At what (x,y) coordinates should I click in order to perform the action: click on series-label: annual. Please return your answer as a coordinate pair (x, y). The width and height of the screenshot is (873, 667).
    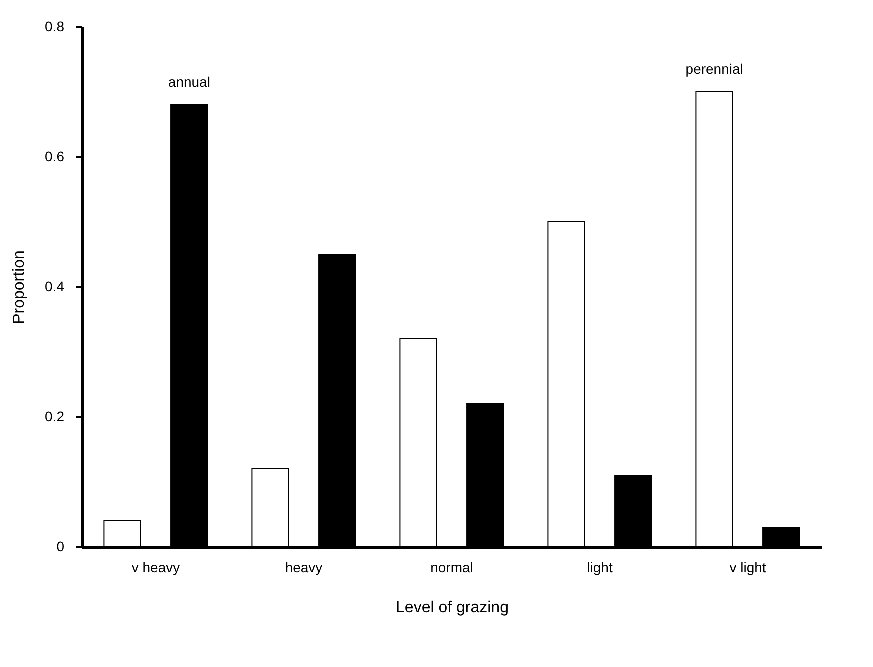
    Looking at the image, I should click on (189, 82).